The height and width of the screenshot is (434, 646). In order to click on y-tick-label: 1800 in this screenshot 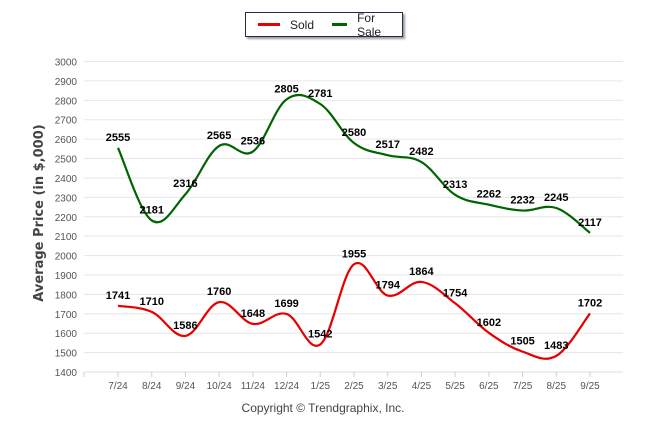, I will do `click(66, 295)`.